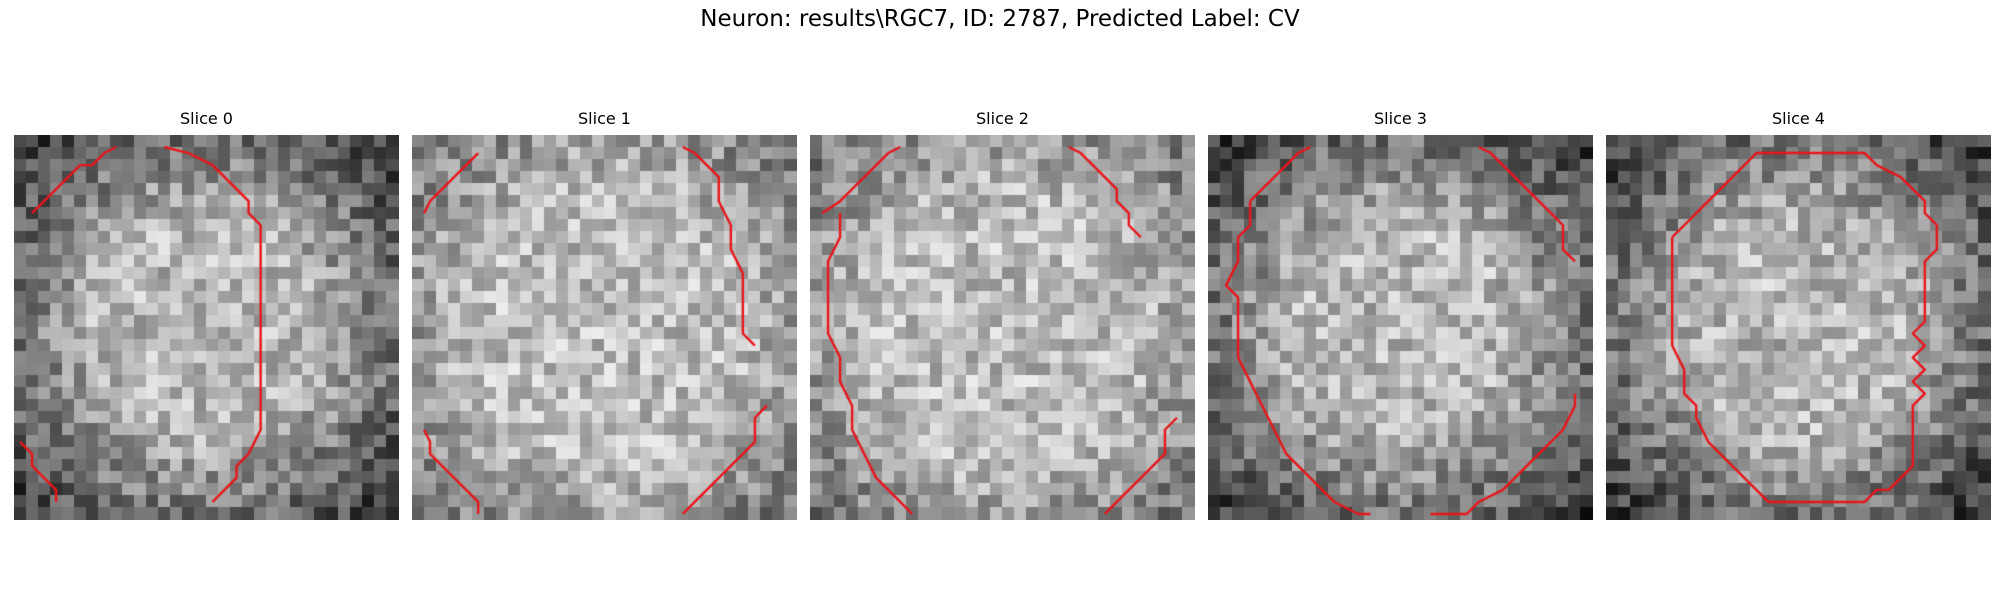 The height and width of the screenshot is (600, 2000). Describe the element at coordinates (206, 118) in the screenshot. I see `slice-title-0: Slice 0` at that location.